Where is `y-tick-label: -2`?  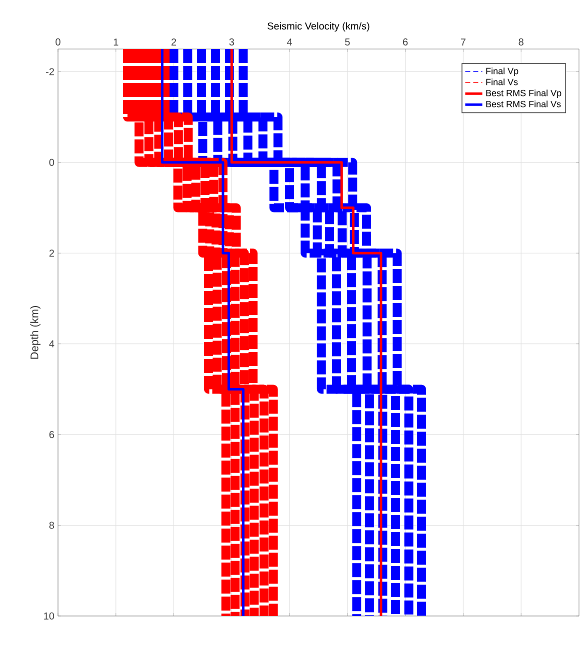 y-tick-label: -2 is located at coordinates (50, 72).